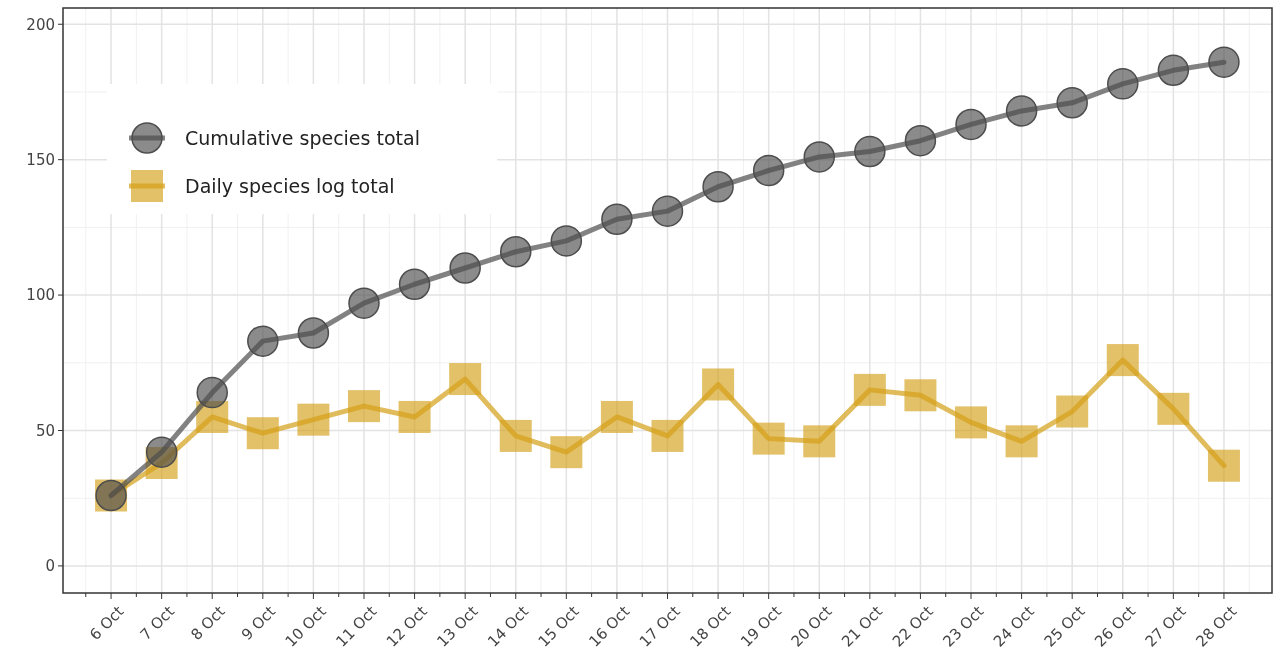 This screenshot has width=1284, height=663. I want to click on x-tick-label: 28 Oct, so click(1216, 626).